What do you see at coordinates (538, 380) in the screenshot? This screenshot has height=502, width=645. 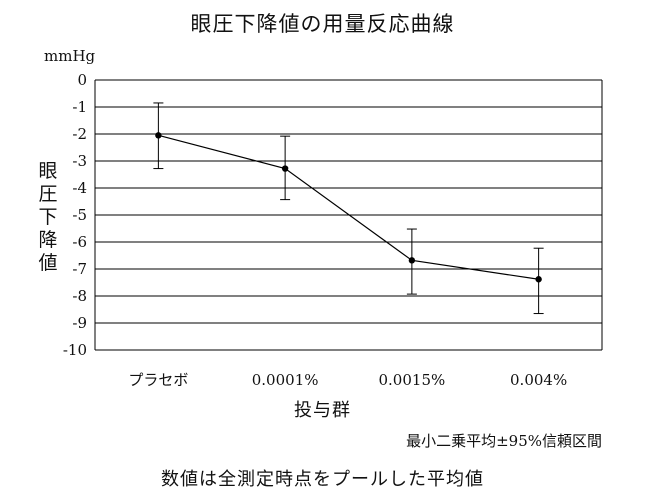 I see `x-tick-label: 0.004%` at bounding box center [538, 380].